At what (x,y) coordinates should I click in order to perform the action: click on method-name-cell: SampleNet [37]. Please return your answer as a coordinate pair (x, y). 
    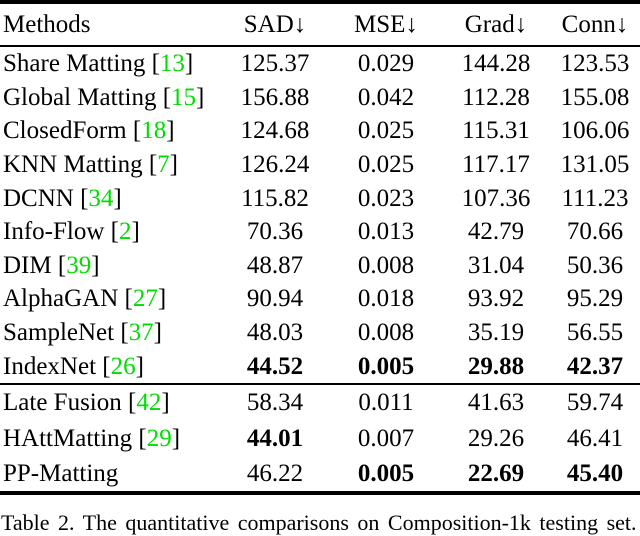
    Looking at the image, I should click on (82, 333).